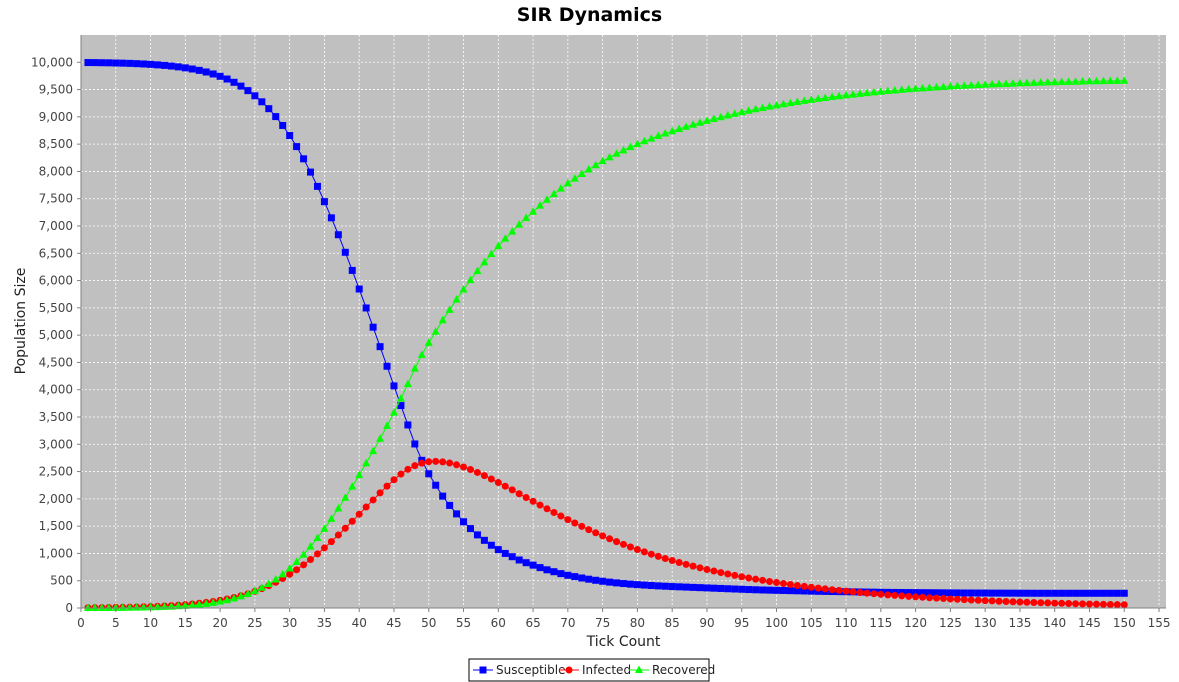  I want to click on x-tick-label: 45, so click(393, 623).